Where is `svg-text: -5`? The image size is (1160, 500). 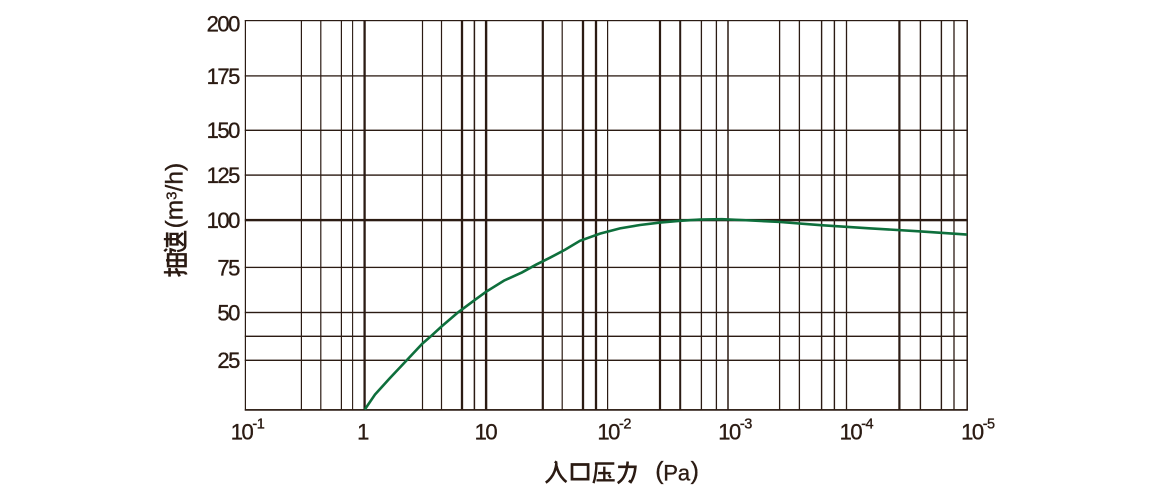 svg-text: -5 is located at coordinates (989, 425).